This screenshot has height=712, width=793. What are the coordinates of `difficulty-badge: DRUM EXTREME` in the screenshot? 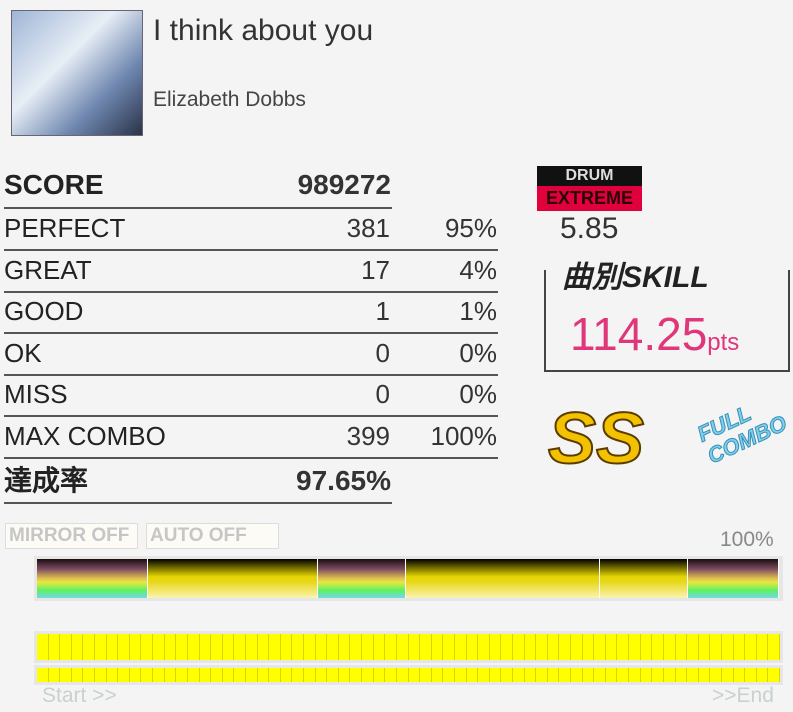 It's located at (589, 188).